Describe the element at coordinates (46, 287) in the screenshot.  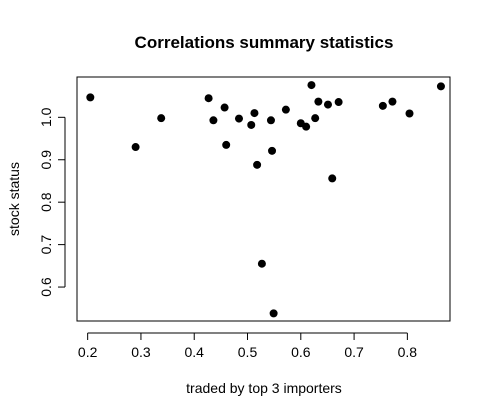
I see `y-tick-label: 0.6` at that location.